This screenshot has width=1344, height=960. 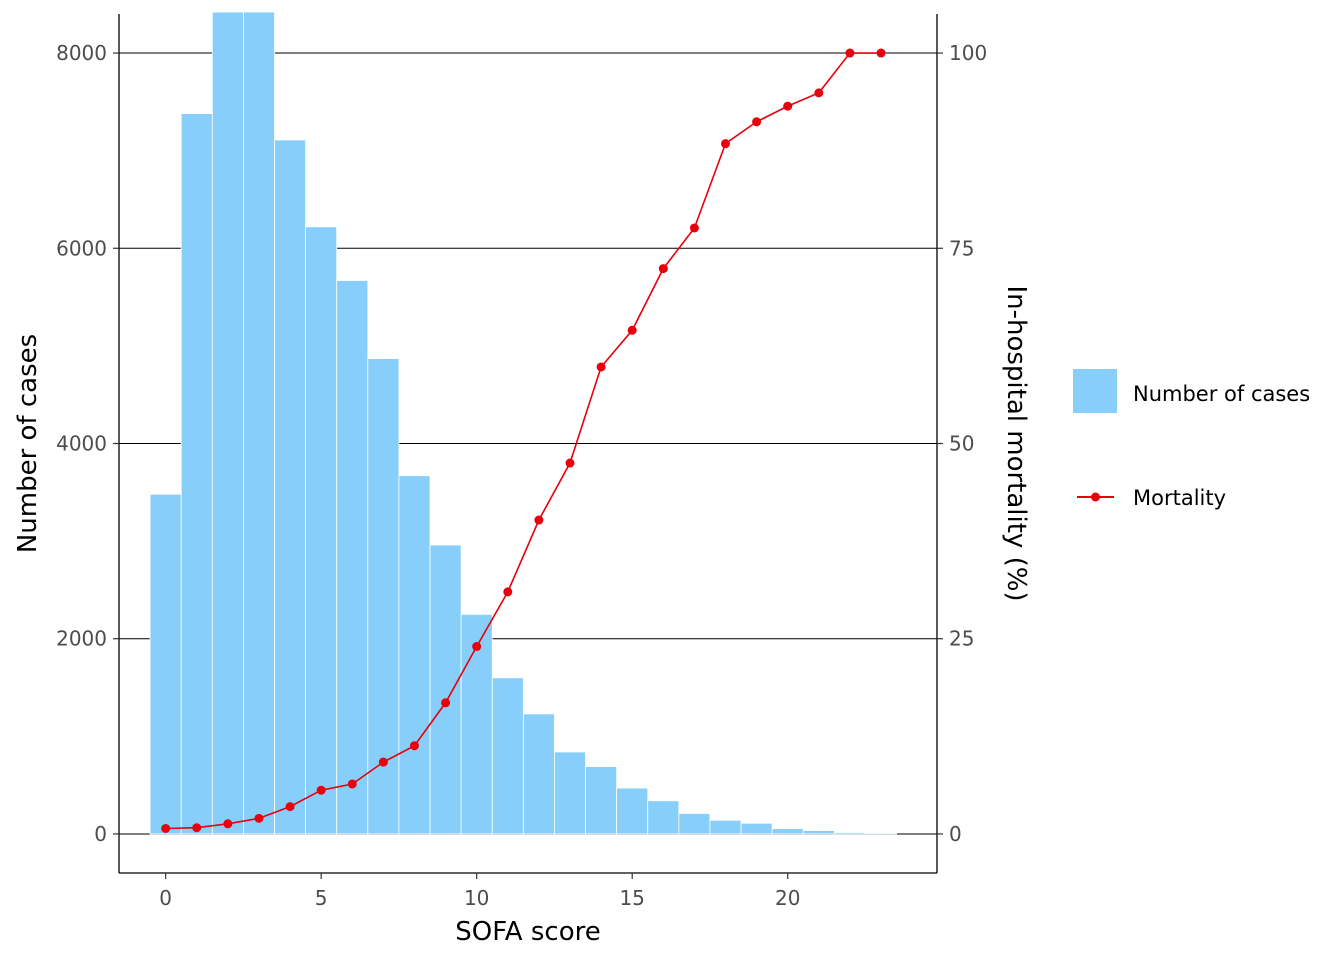 What do you see at coordinates (1191, 439) in the screenshot?
I see `legend: Number of cases Mortality` at bounding box center [1191, 439].